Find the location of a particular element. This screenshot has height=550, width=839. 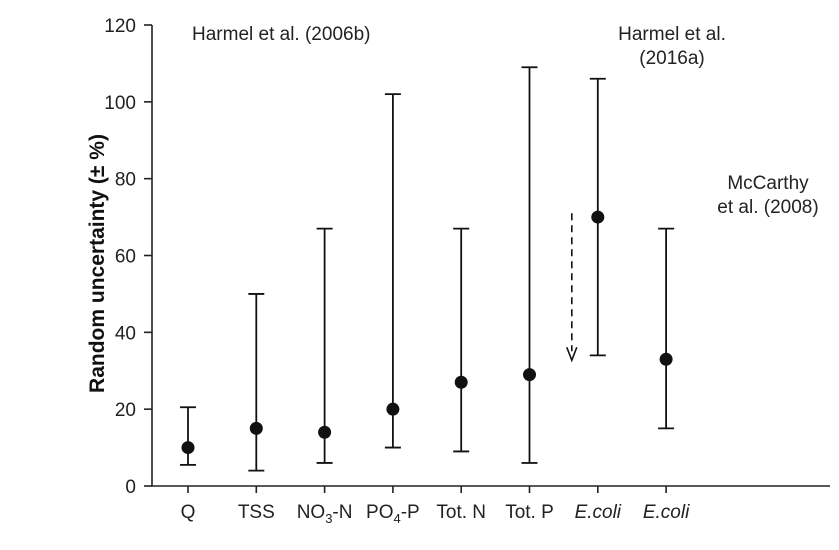

x-tick-label-4: Tot. N is located at coordinates (461, 512).